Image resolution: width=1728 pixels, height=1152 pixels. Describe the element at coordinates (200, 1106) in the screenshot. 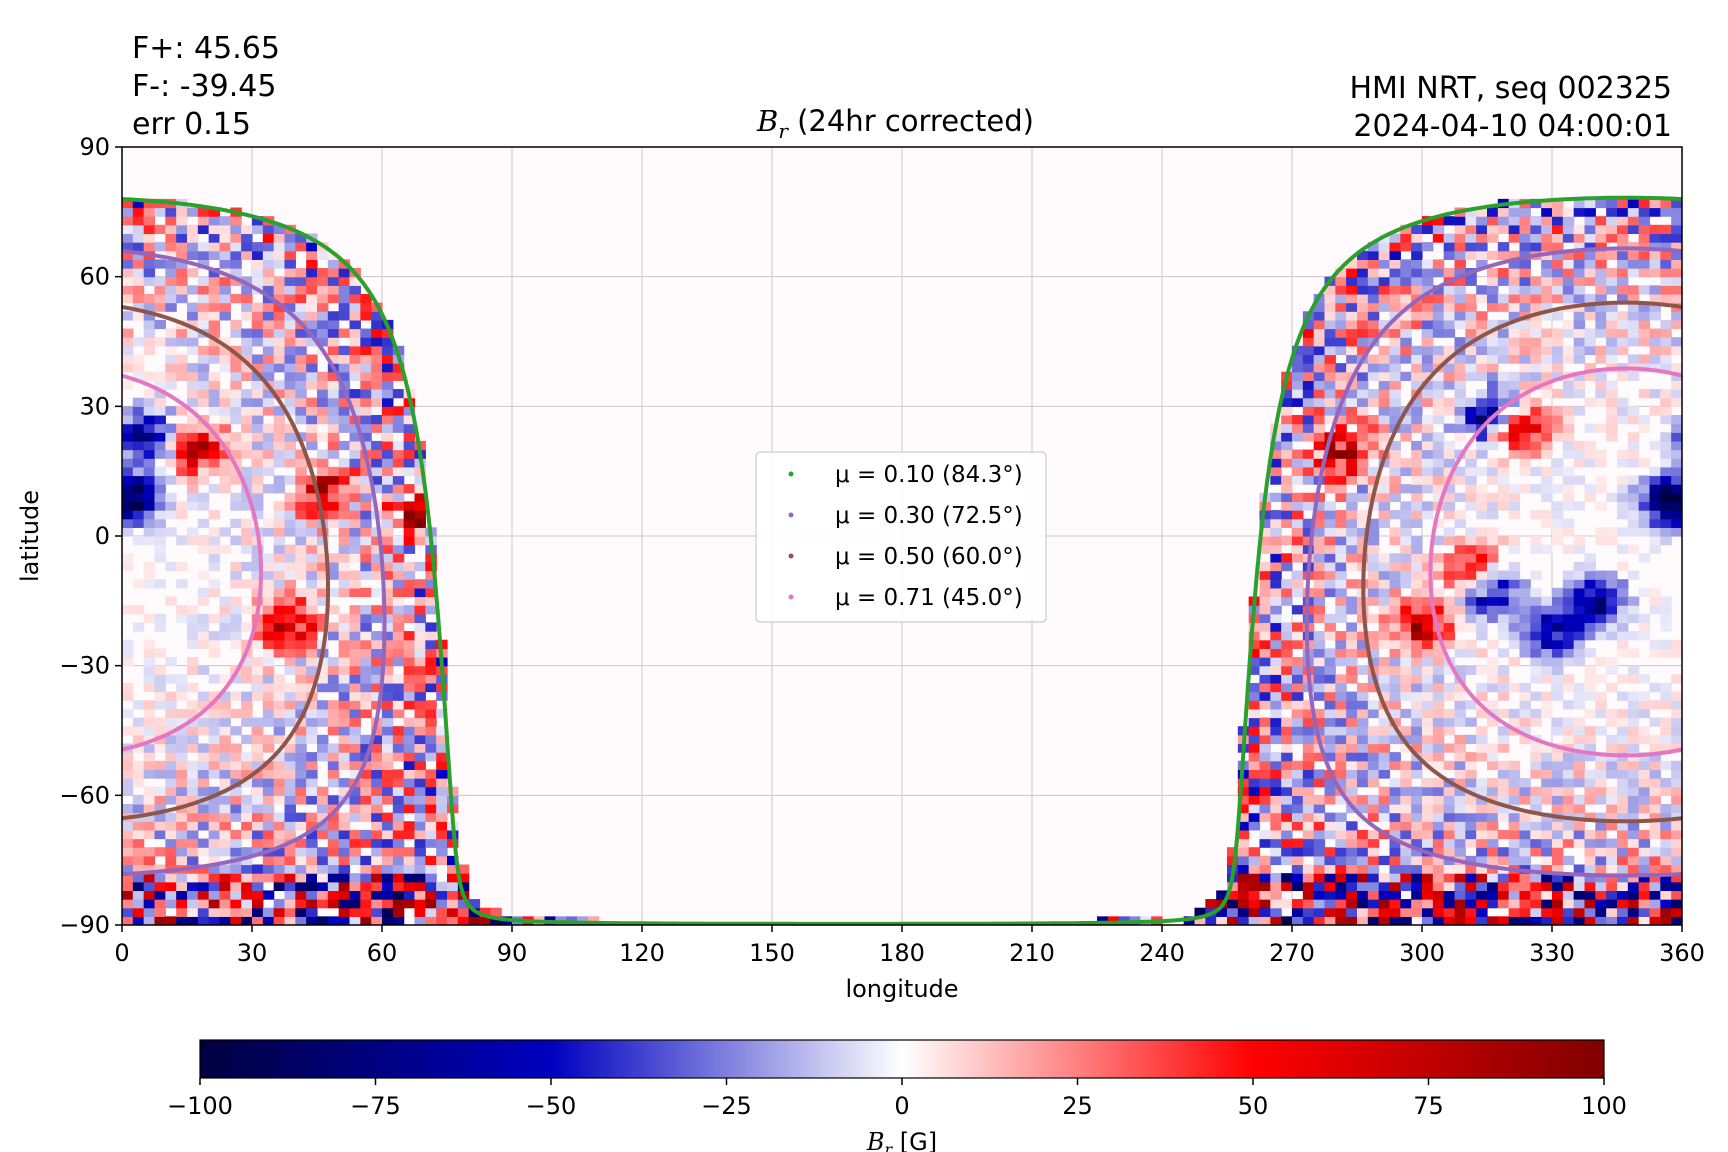

I see `colorbar-tick-label: −100` at that location.